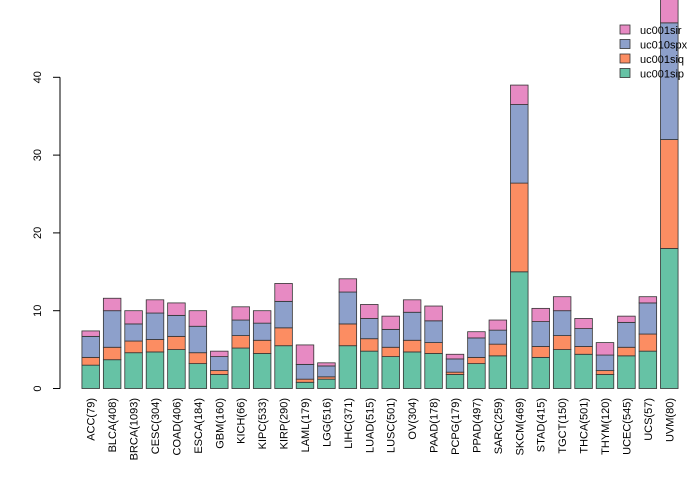  I want to click on x-tick-label: SARC(259), so click(499, 426).